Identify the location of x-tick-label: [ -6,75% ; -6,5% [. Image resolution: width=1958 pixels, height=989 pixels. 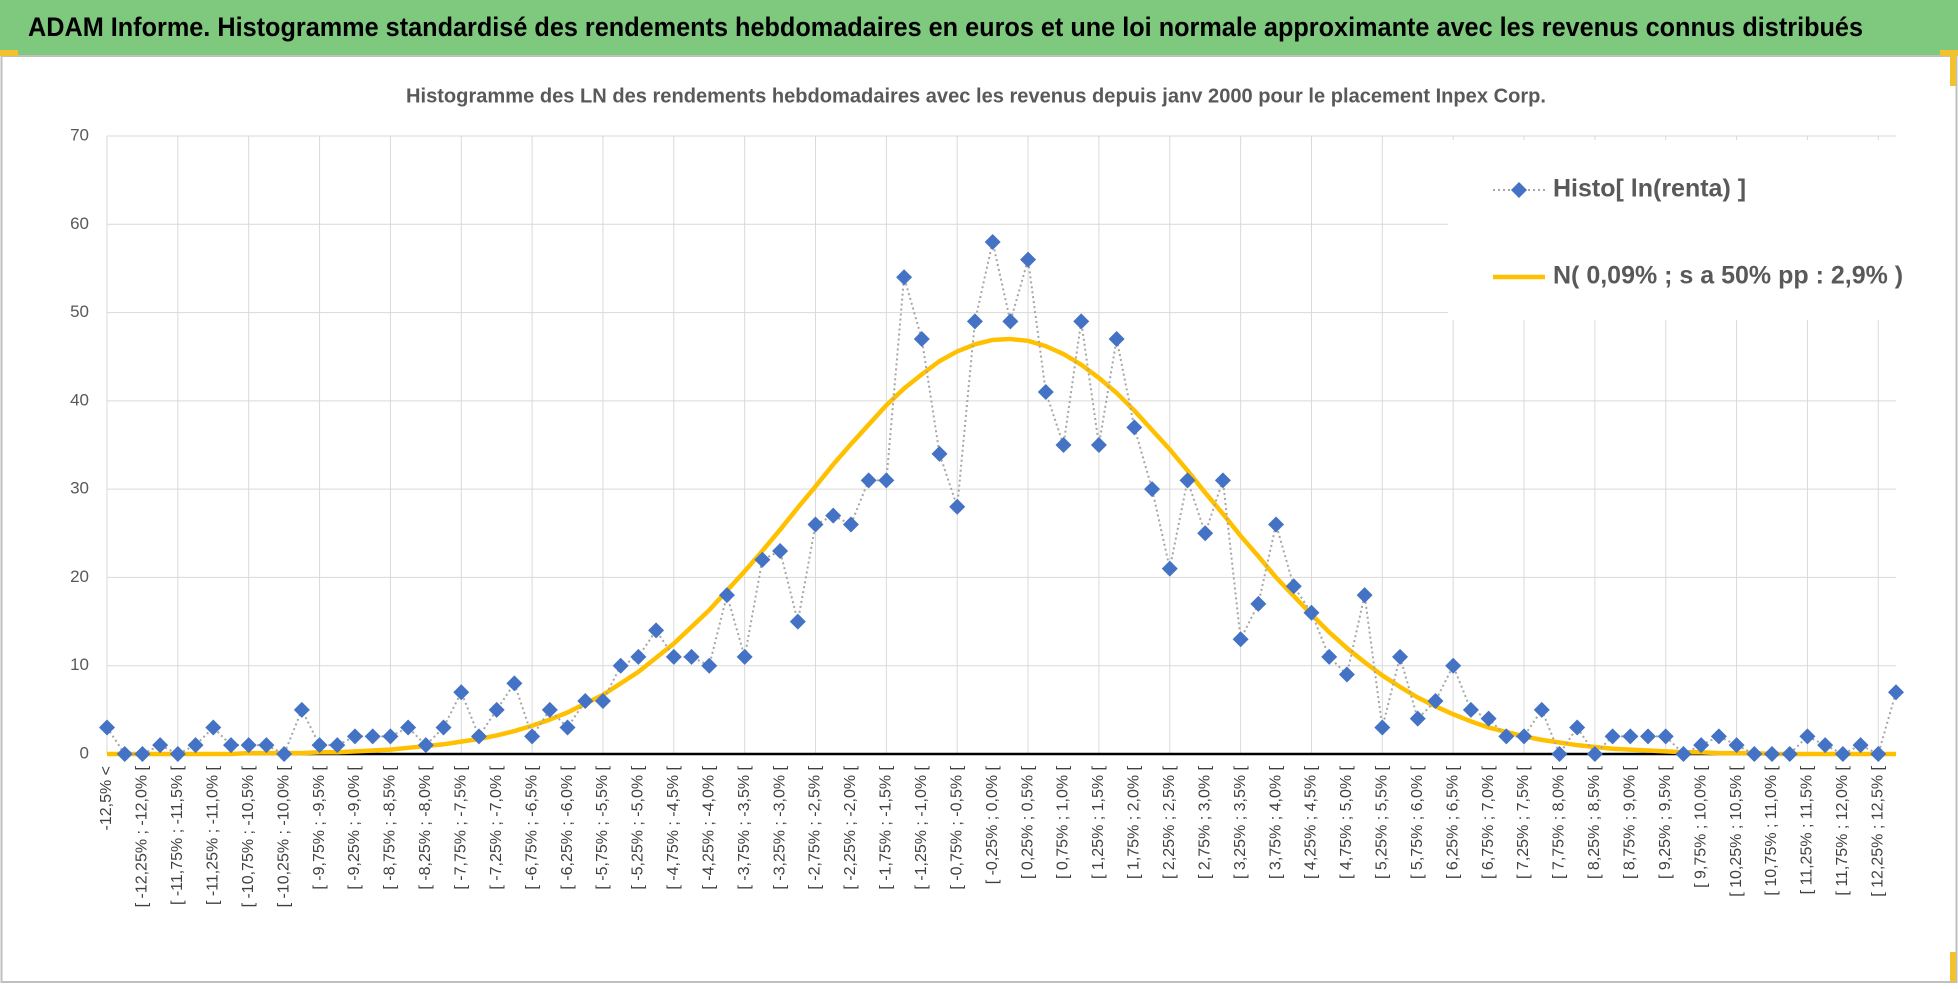
(531, 827).